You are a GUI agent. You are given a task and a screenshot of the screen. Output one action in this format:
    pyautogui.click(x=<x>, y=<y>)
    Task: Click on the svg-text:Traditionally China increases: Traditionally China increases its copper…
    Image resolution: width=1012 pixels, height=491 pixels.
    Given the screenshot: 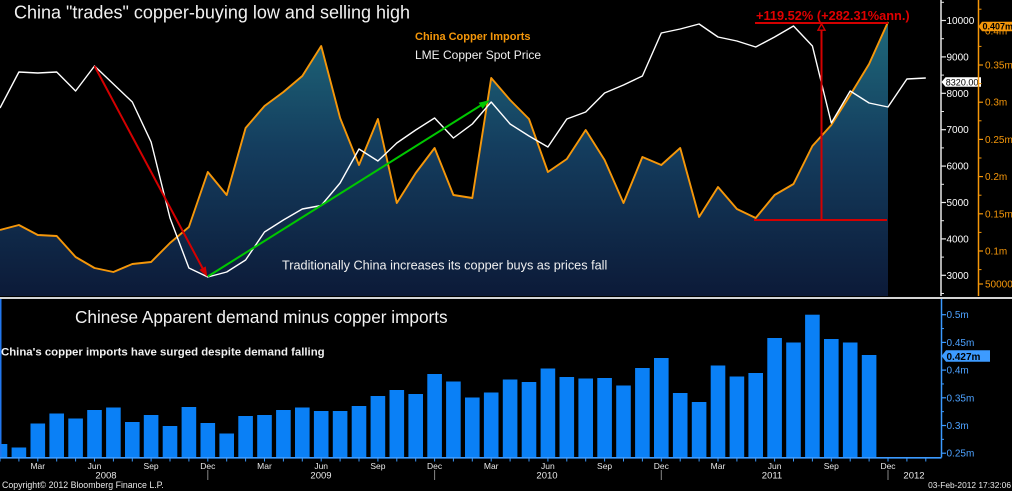 What is the action you would take?
    pyautogui.click(x=444, y=266)
    